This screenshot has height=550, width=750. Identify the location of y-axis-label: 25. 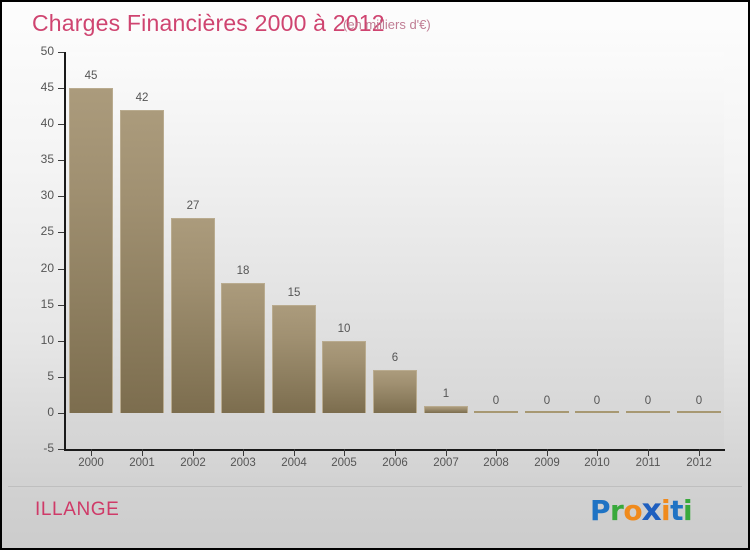
(47, 231).